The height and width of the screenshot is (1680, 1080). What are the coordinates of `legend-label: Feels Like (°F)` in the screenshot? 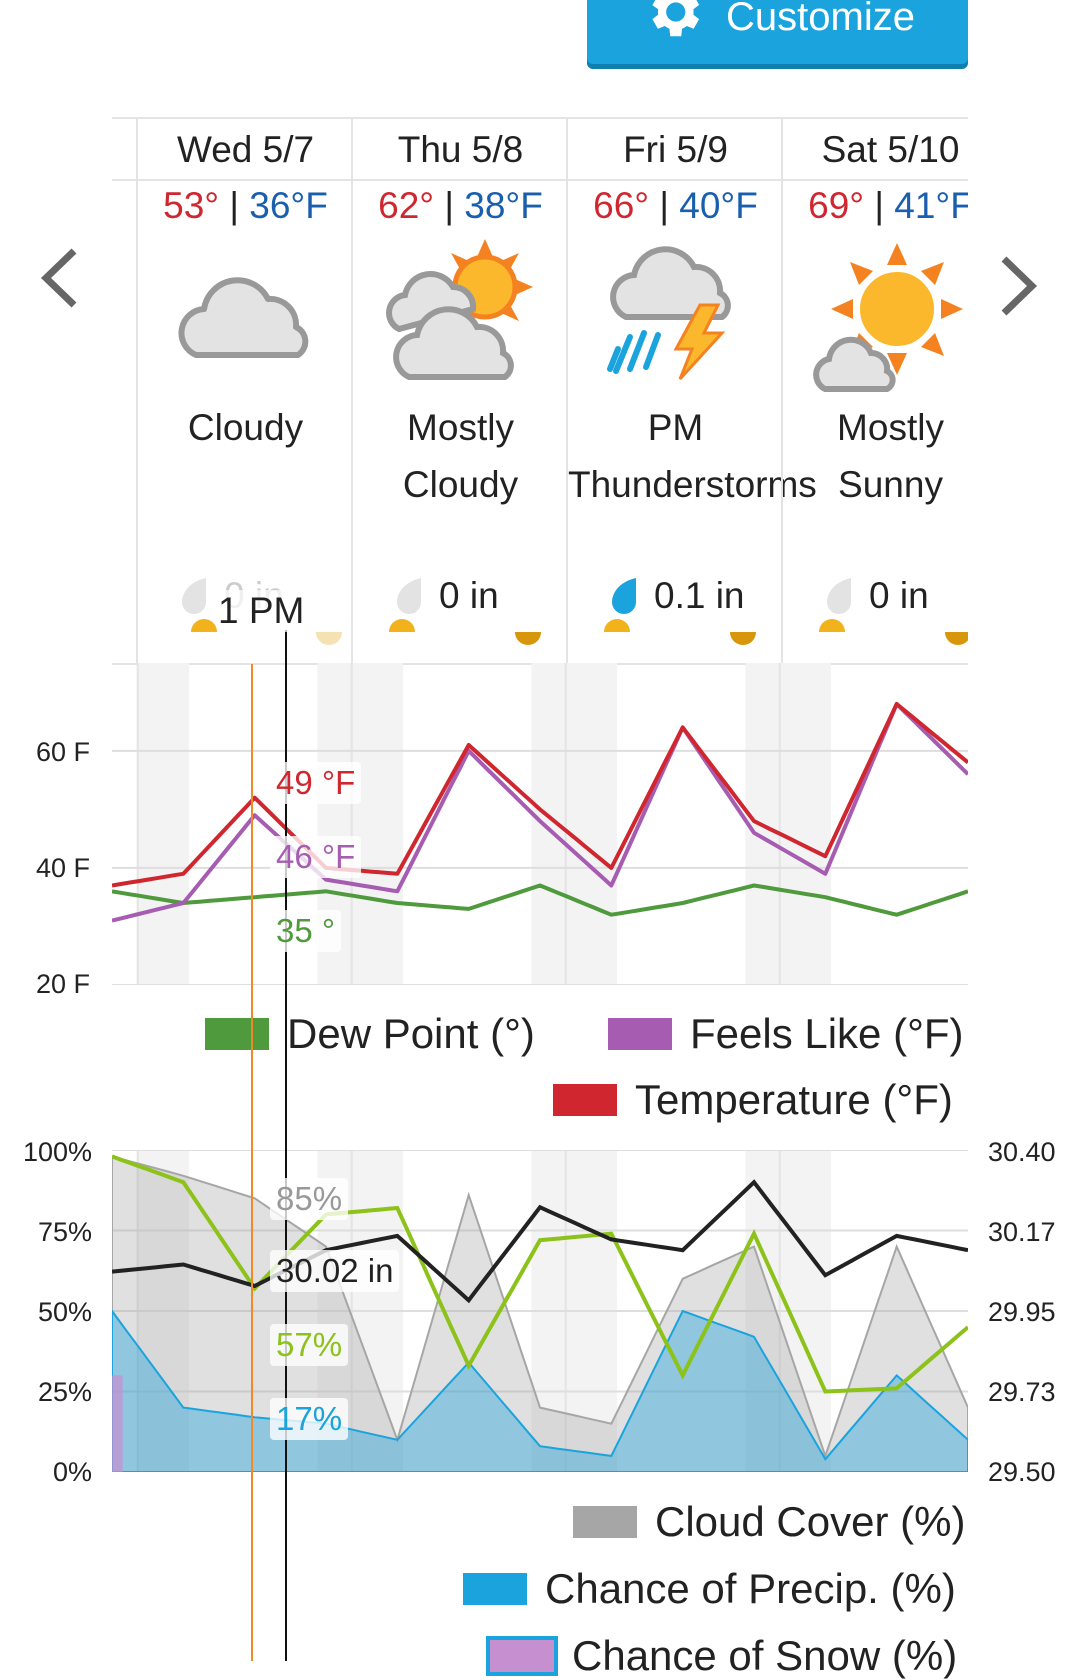 It's located at (827, 1033).